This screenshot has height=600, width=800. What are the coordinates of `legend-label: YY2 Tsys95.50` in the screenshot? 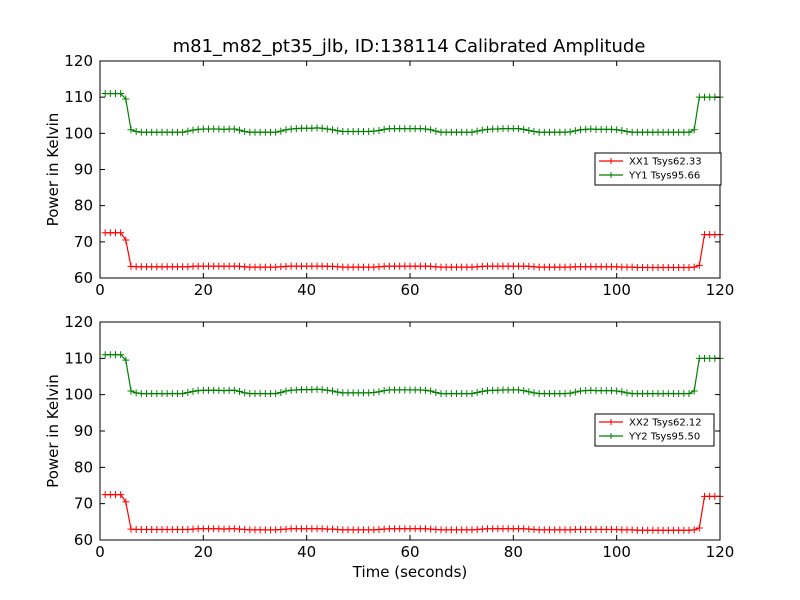 It's located at (664, 437).